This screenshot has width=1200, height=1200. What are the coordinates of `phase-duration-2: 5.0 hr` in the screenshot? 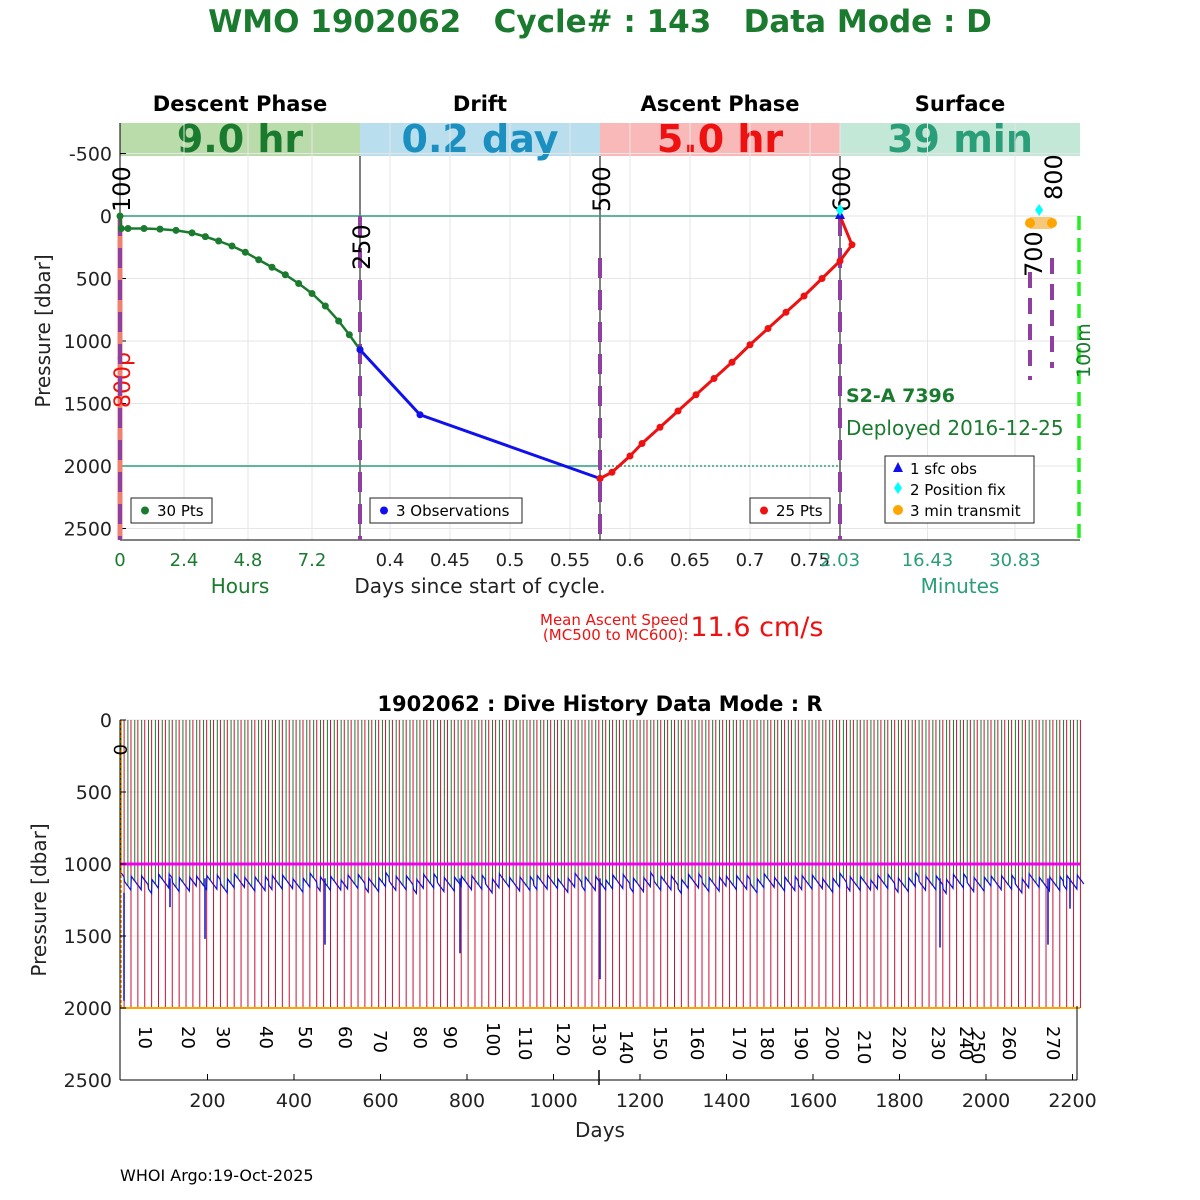 It's located at (720, 139).